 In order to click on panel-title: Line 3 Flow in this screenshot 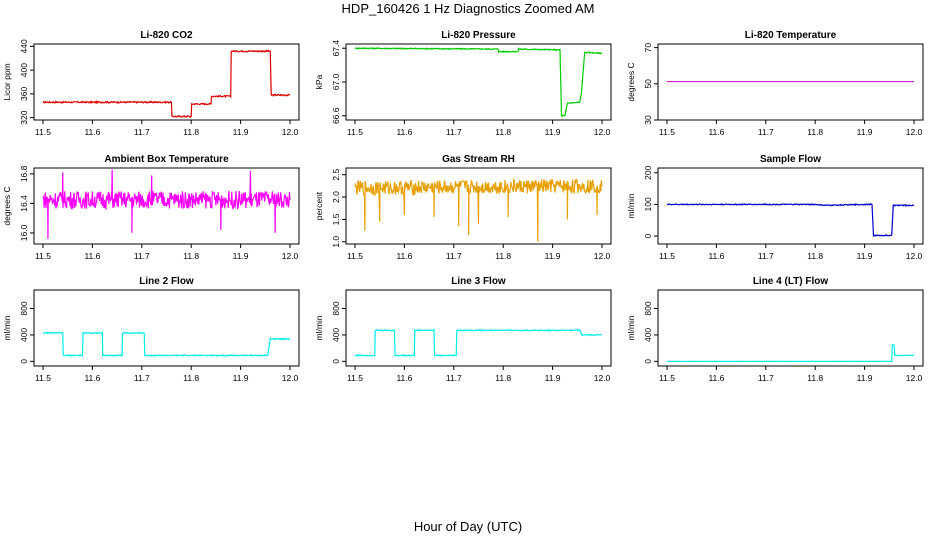, I will do `click(478, 281)`.